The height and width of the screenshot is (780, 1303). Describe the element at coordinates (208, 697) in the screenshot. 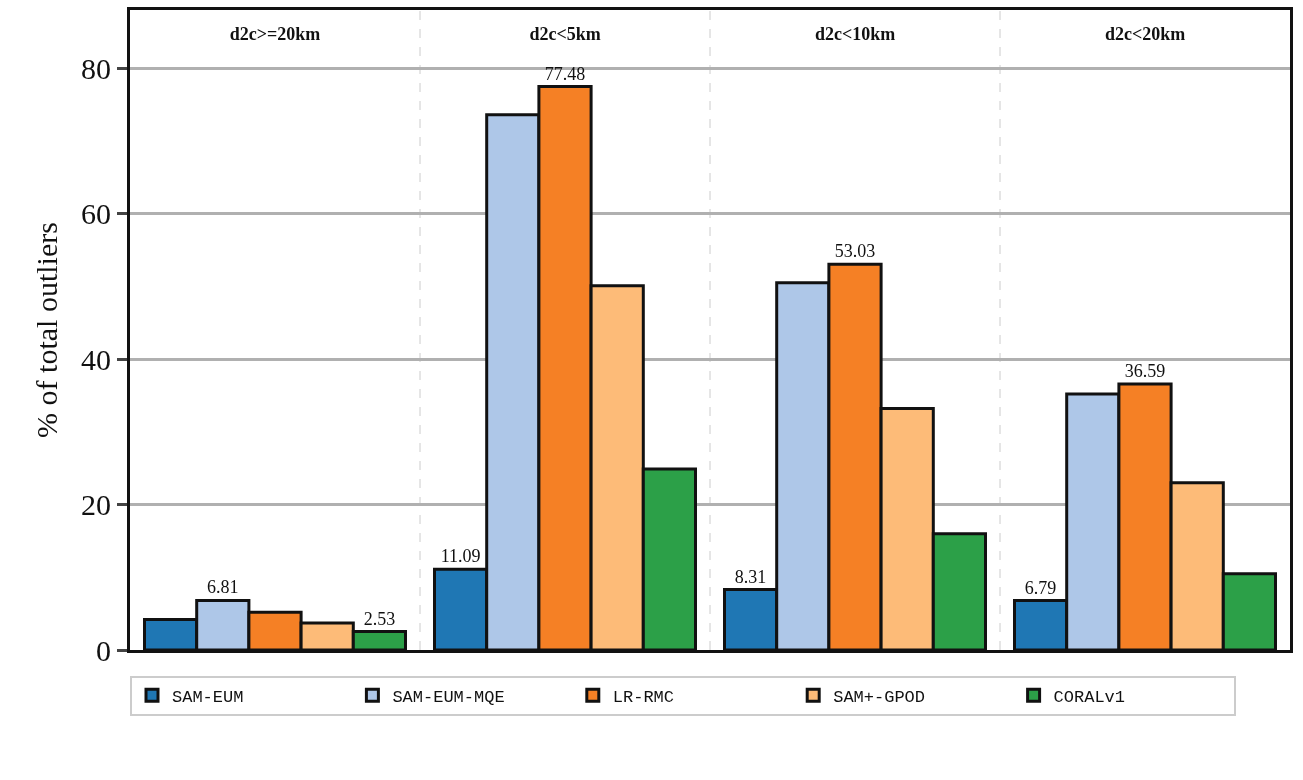

I see `legend-label: SAM-EUM` at that location.